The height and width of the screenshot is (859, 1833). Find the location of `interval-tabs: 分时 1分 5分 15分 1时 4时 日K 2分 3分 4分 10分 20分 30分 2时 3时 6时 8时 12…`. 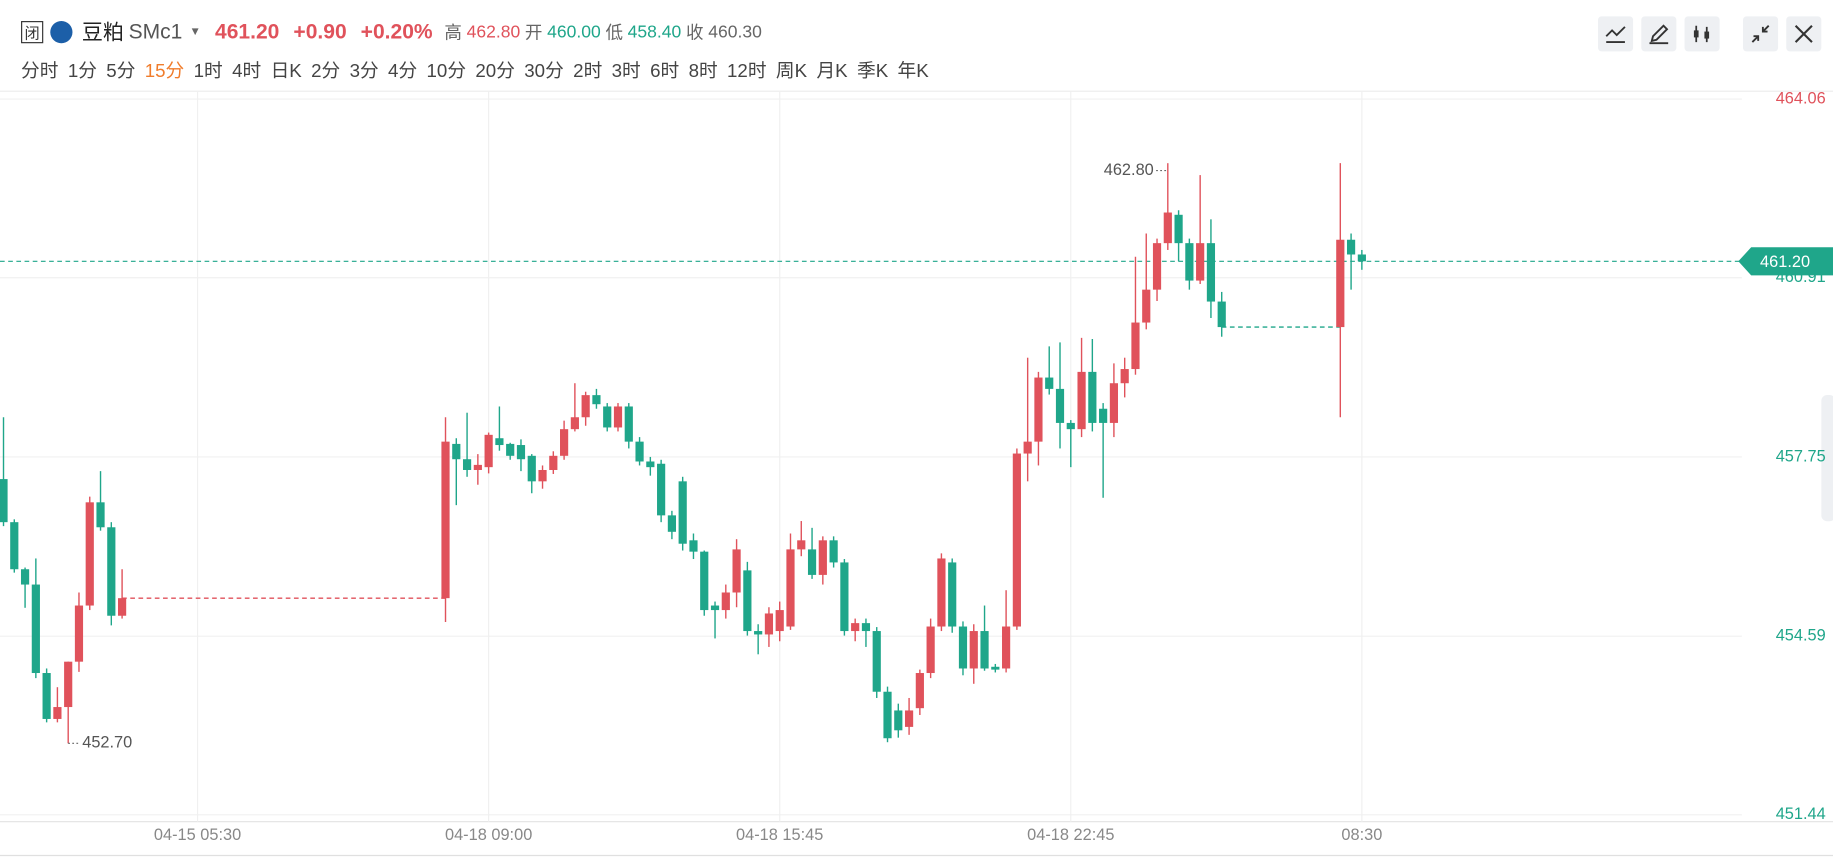

interval-tabs: 分时 1分 5分 15分 1时 4时 日K 2分 3分 4分 10分 20分 30分 2时 3时 6时 8时 12… is located at coordinates (475, 69).